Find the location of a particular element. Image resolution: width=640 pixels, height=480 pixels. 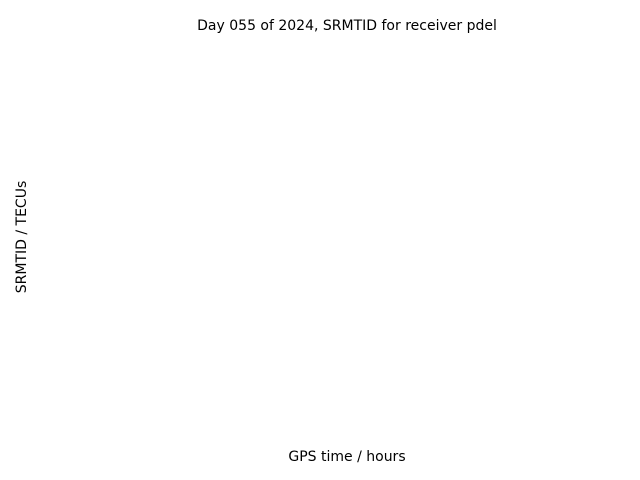

y-axis-label: SRMTID / TECUs is located at coordinates (22, 237).